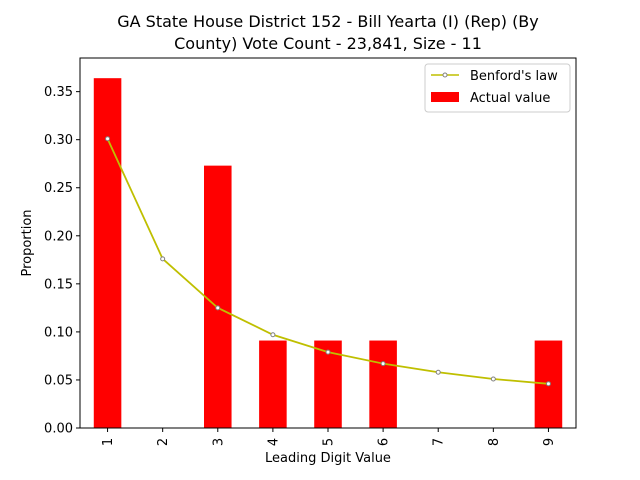 The image size is (640, 480). What do you see at coordinates (58, 284) in the screenshot?
I see `y-tick-label: 0.15` at bounding box center [58, 284].